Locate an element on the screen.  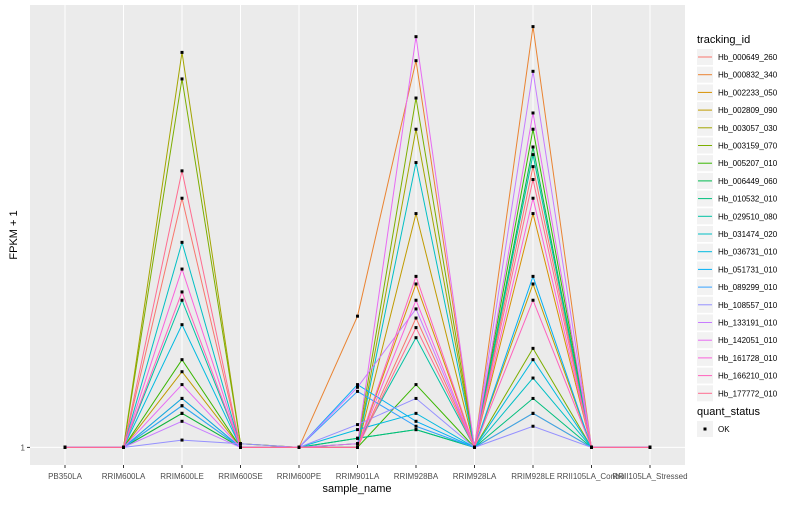
y-axis-title: FPKM + 1 is located at coordinates (14, 234).